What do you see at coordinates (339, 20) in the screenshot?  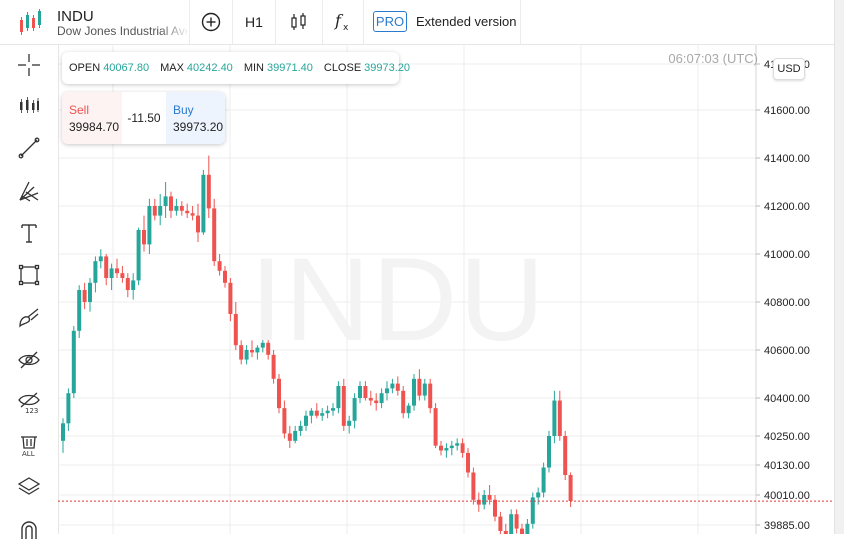 I see `svg-text: f` at bounding box center [339, 20].